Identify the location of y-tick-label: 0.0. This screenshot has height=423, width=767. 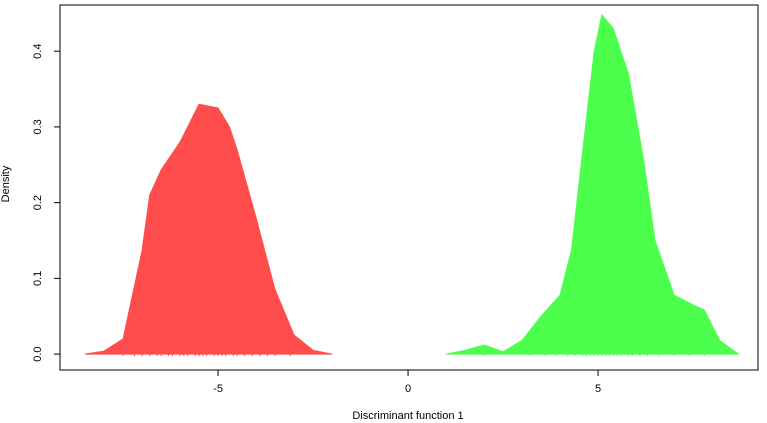
(38, 353).